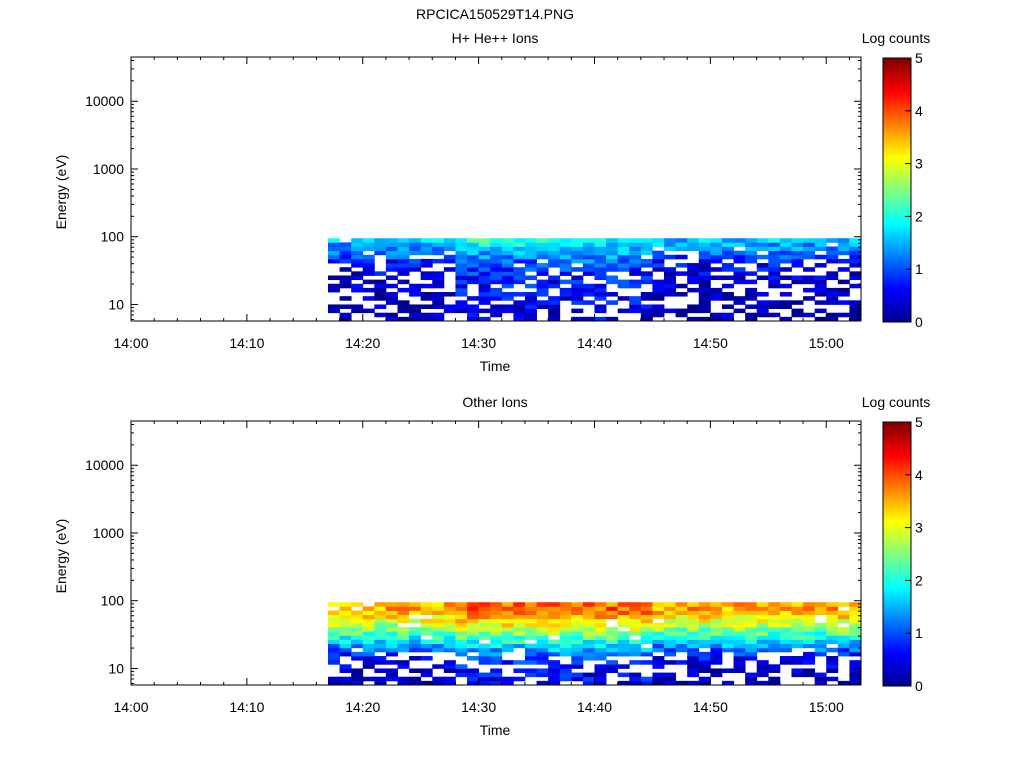 The width and height of the screenshot is (1024, 768). Describe the element at coordinates (130, 707) in the screenshot. I see `x-tick-label: 14:00` at that location.